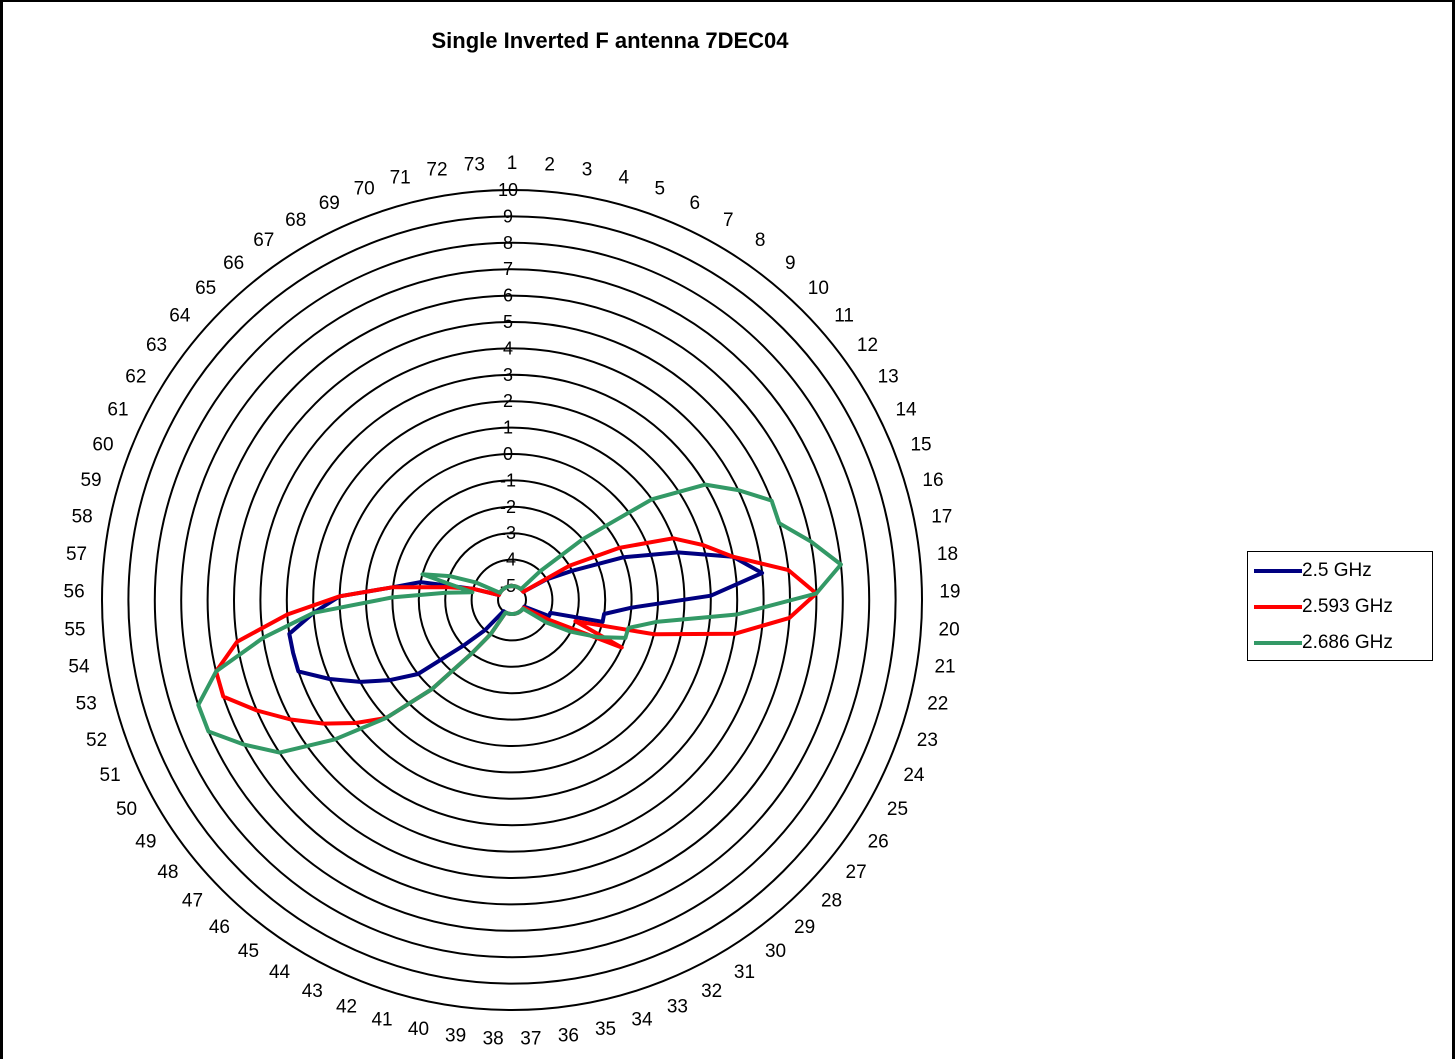  What do you see at coordinates (760, 240) in the screenshot?
I see `category-label: 8` at bounding box center [760, 240].